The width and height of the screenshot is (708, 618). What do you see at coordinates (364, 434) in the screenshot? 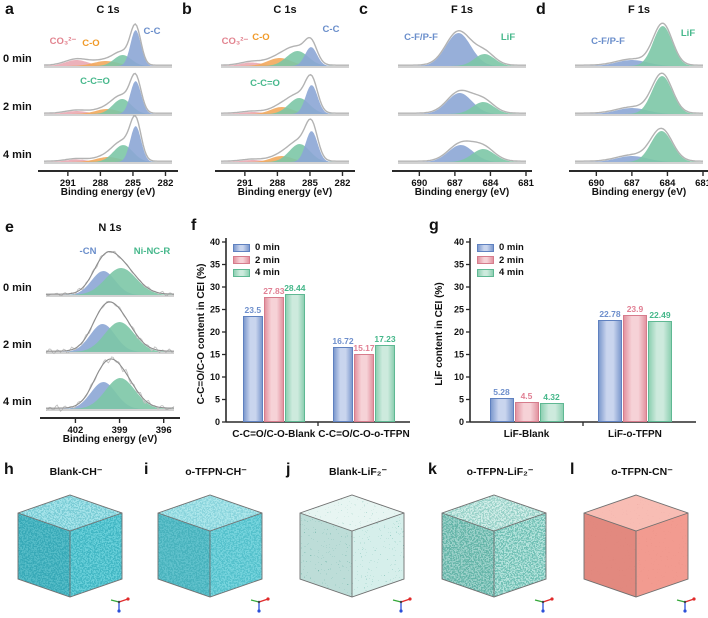
I see `category-label: C-C=O/C-O-o-TFPN` at bounding box center [364, 434].